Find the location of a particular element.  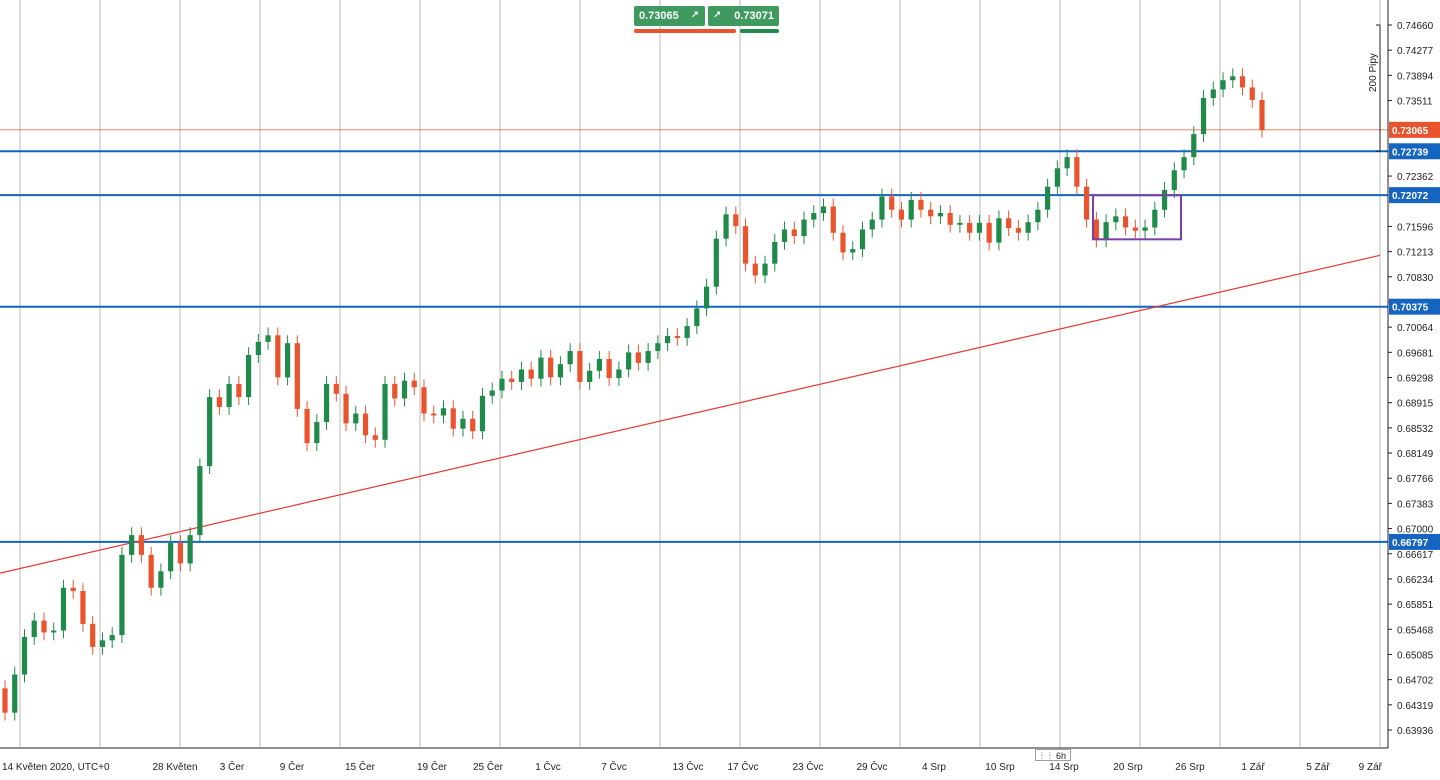

y-tick-label: 0.70064 is located at coordinates (1415, 328).